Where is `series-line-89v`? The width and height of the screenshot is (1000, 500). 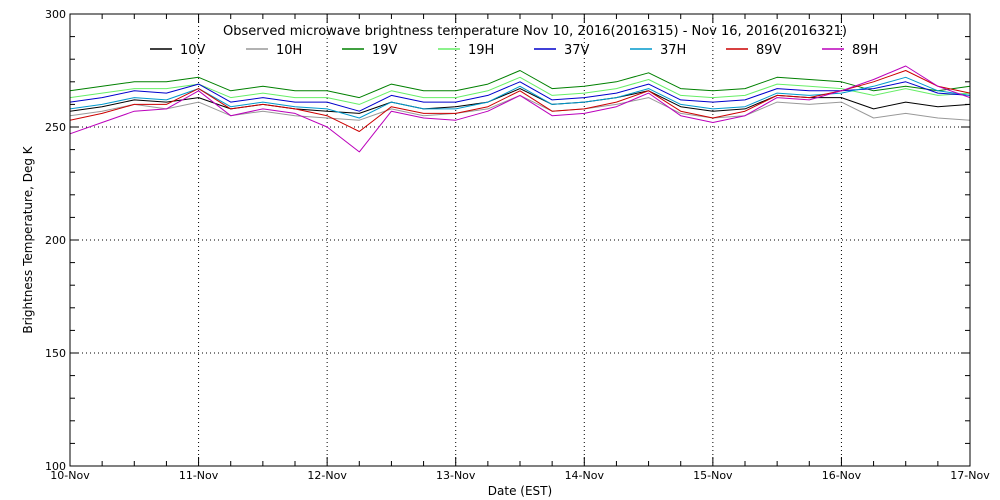 series-line-89v is located at coordinates (520, 101).